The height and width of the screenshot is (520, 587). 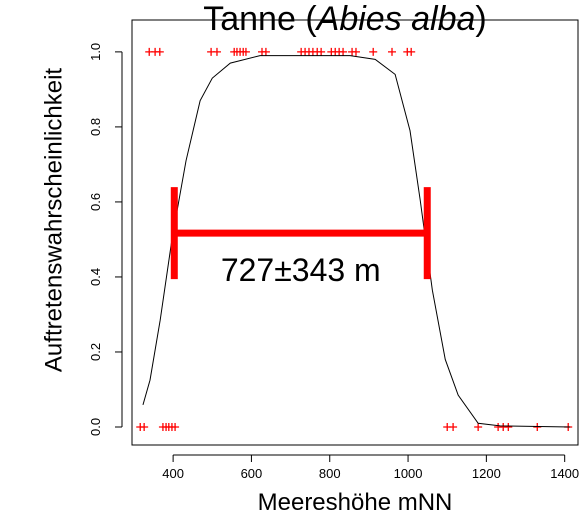 I want to click on range-label: 727±343 m, so click(x=301, y=270).